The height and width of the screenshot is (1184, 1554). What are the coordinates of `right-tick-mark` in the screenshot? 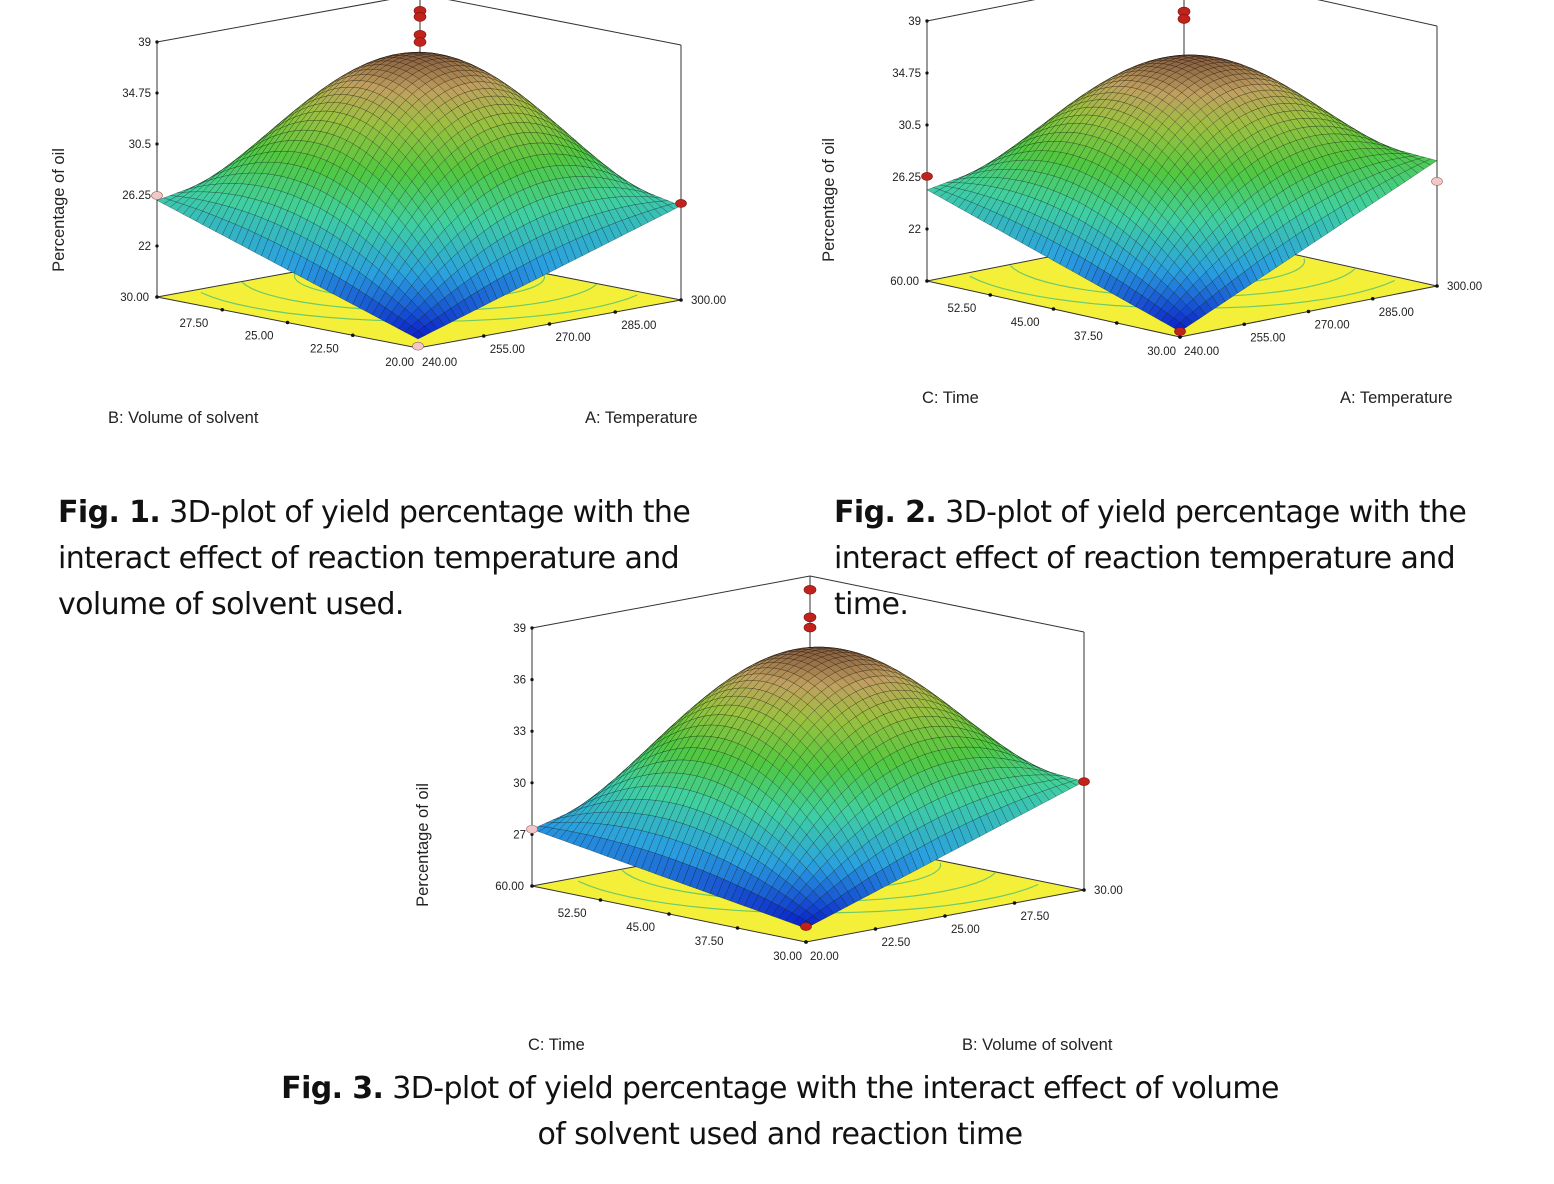 It's located at (1180, 337).